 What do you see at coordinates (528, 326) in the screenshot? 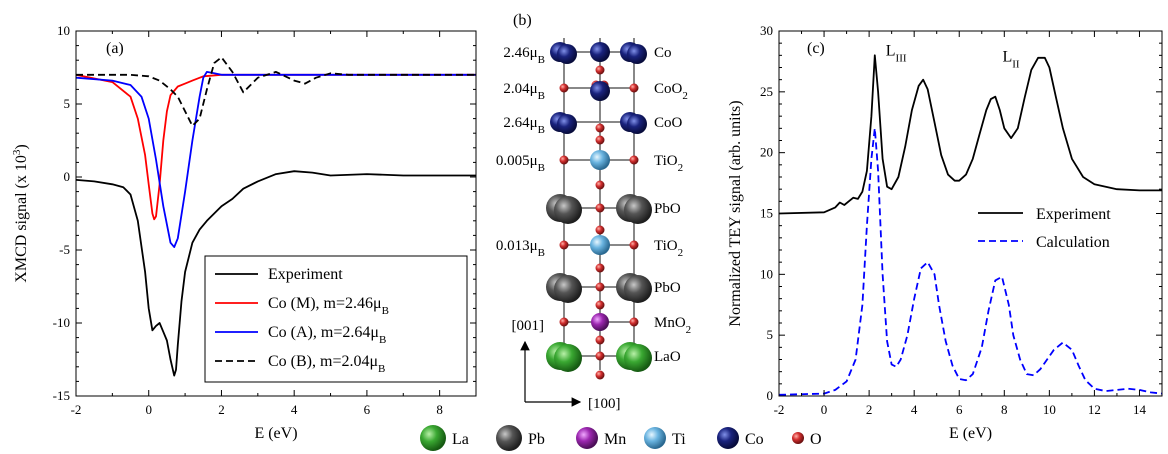
I see `axis-label-001: [001]` at bounding box center [528, 326].